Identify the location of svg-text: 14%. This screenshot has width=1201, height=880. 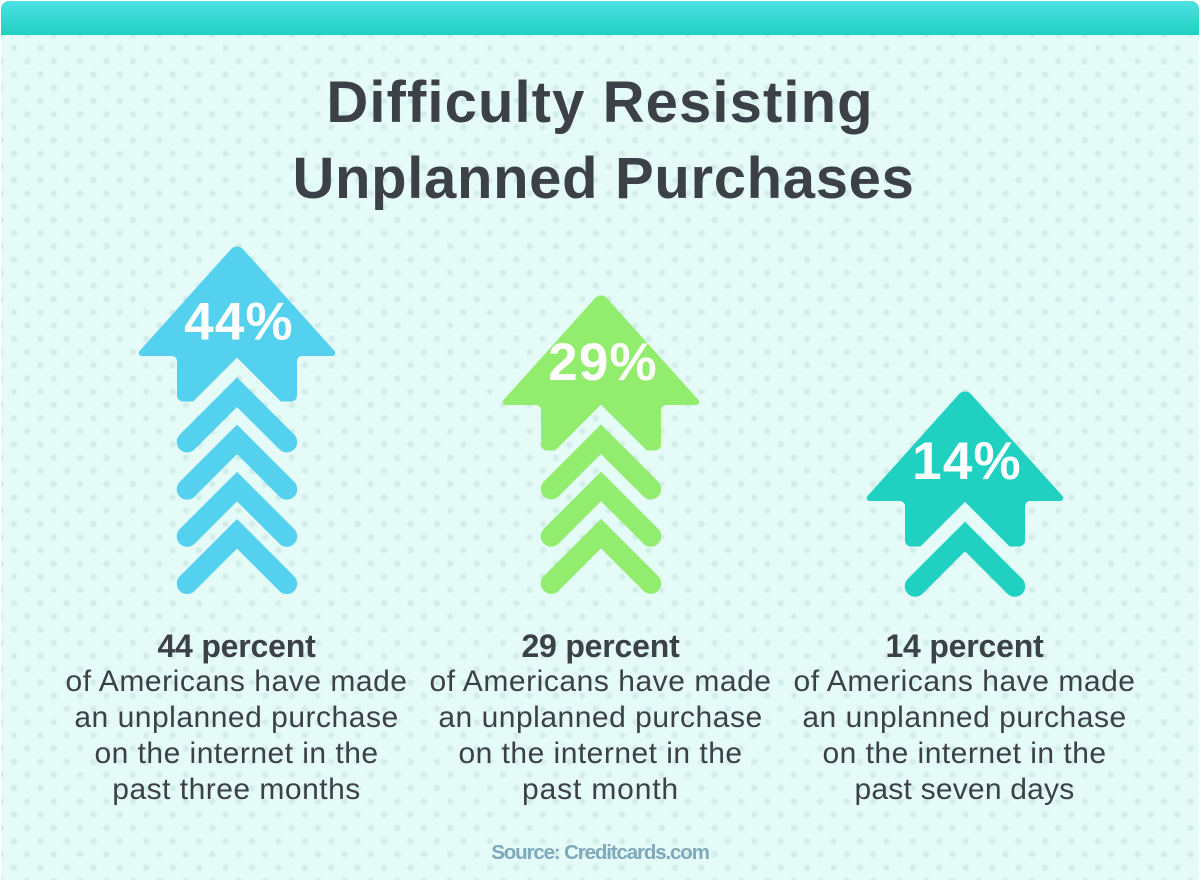
(967, 461).